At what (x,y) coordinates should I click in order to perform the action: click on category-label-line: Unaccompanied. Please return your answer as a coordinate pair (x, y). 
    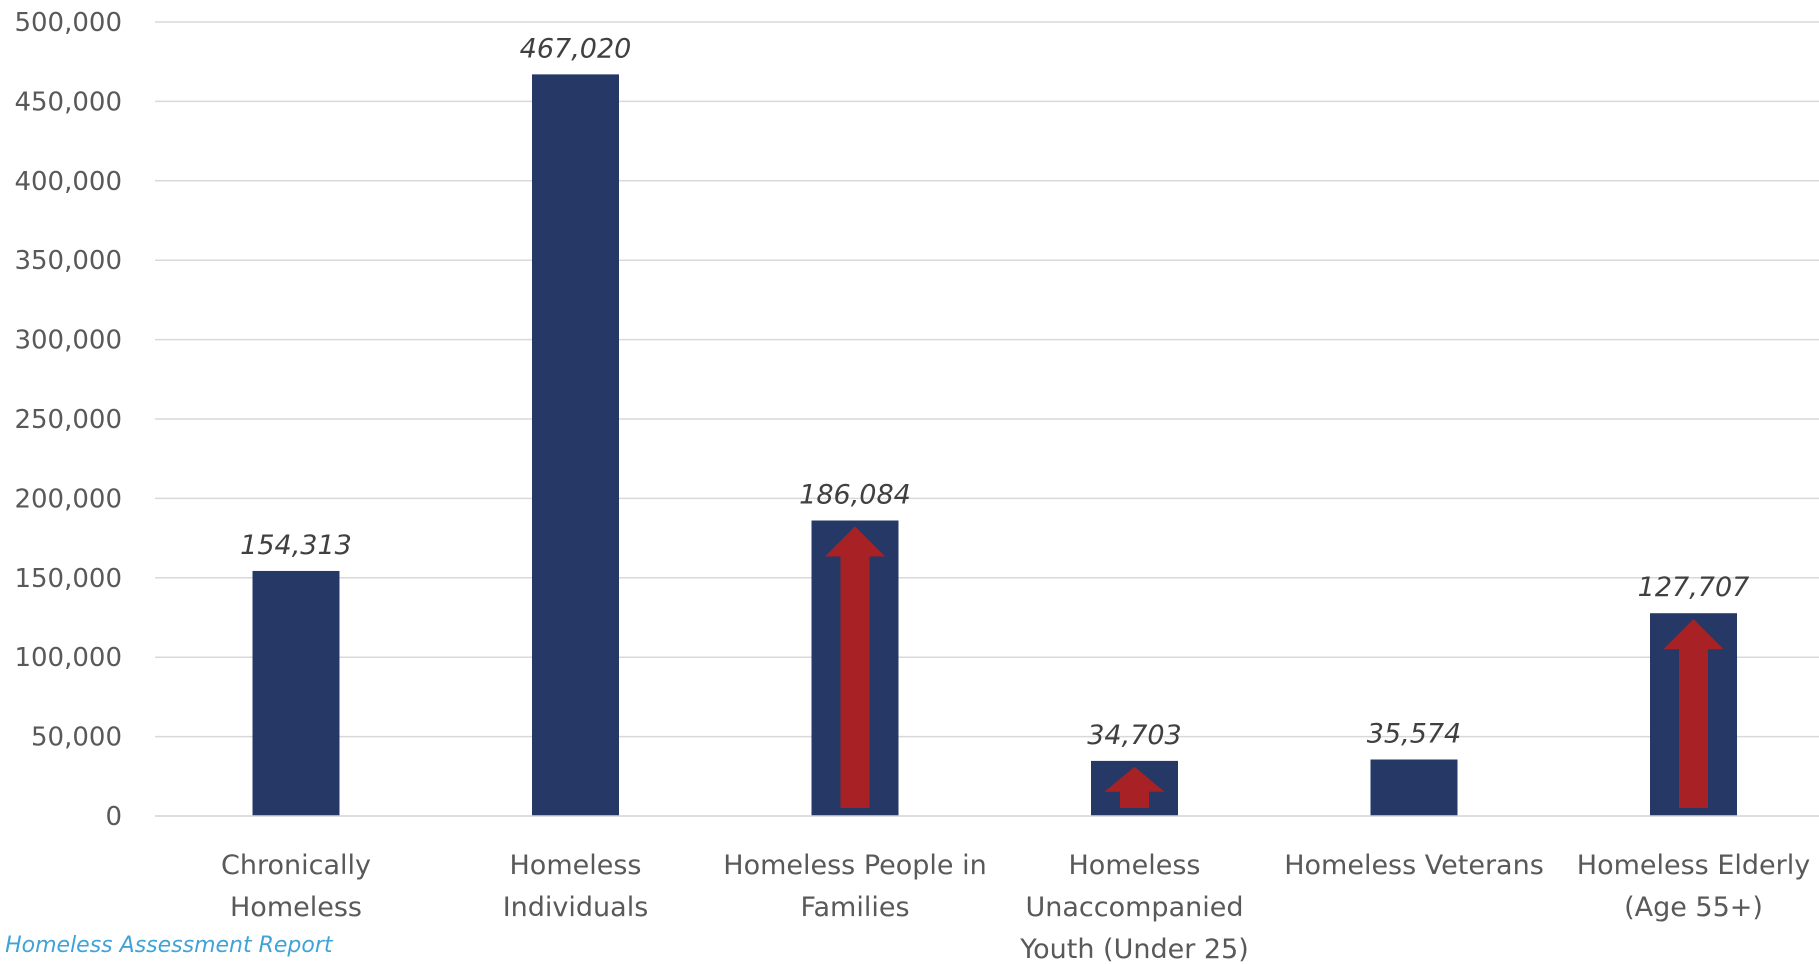
    Looking at the image, I should click on (1135, 907).